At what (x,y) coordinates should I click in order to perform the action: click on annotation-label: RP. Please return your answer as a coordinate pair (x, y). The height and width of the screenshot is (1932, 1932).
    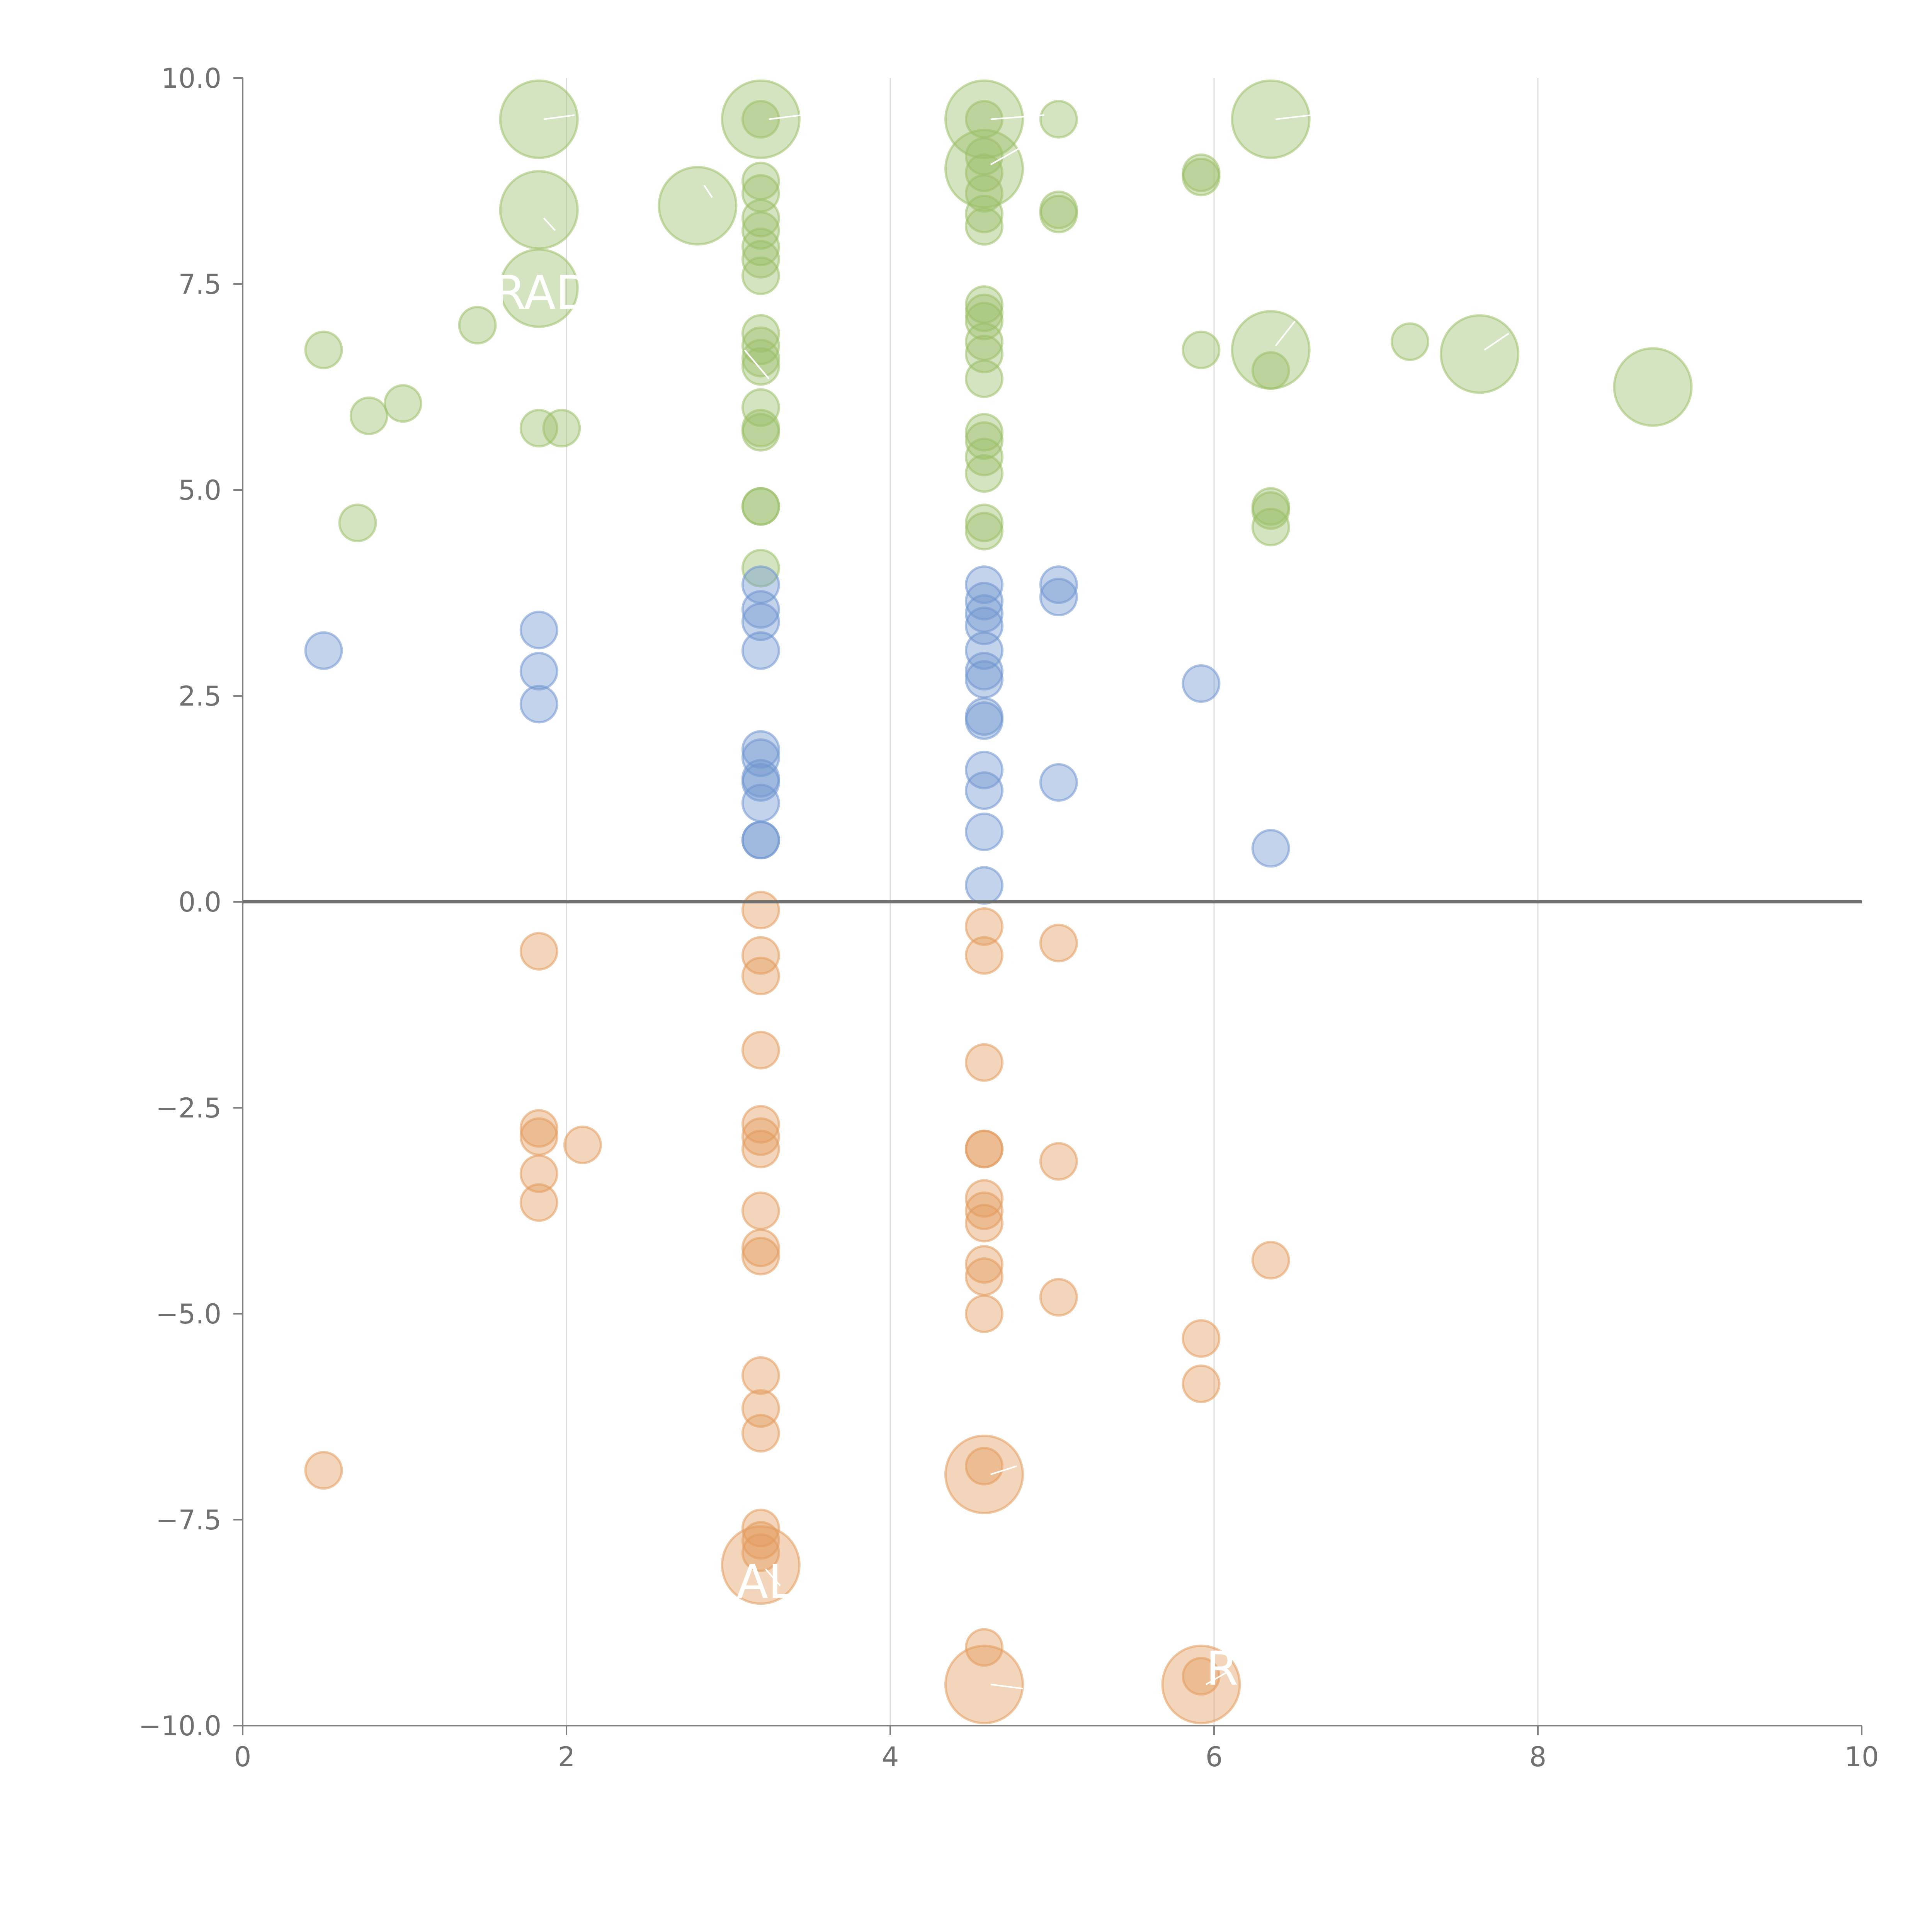
    Looking at the image, I should click on (1236, 1669).